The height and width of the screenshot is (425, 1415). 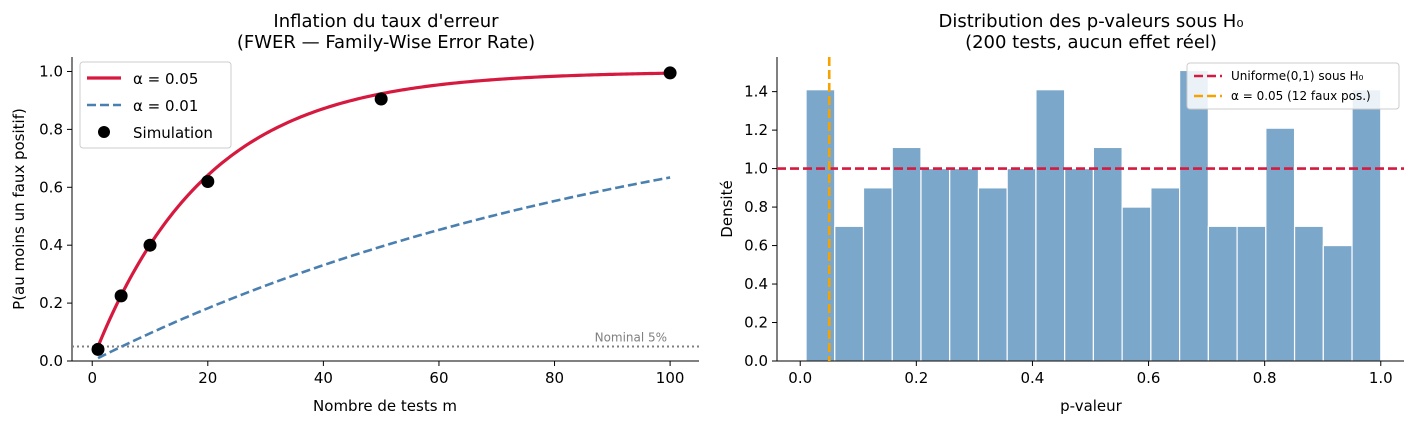 What do you see at coordinates (386, 42) in the screenshot?
I see `fwer-subtitle: (FWER — Family-Wise Error Rate)` at bounding box center [386, 42].